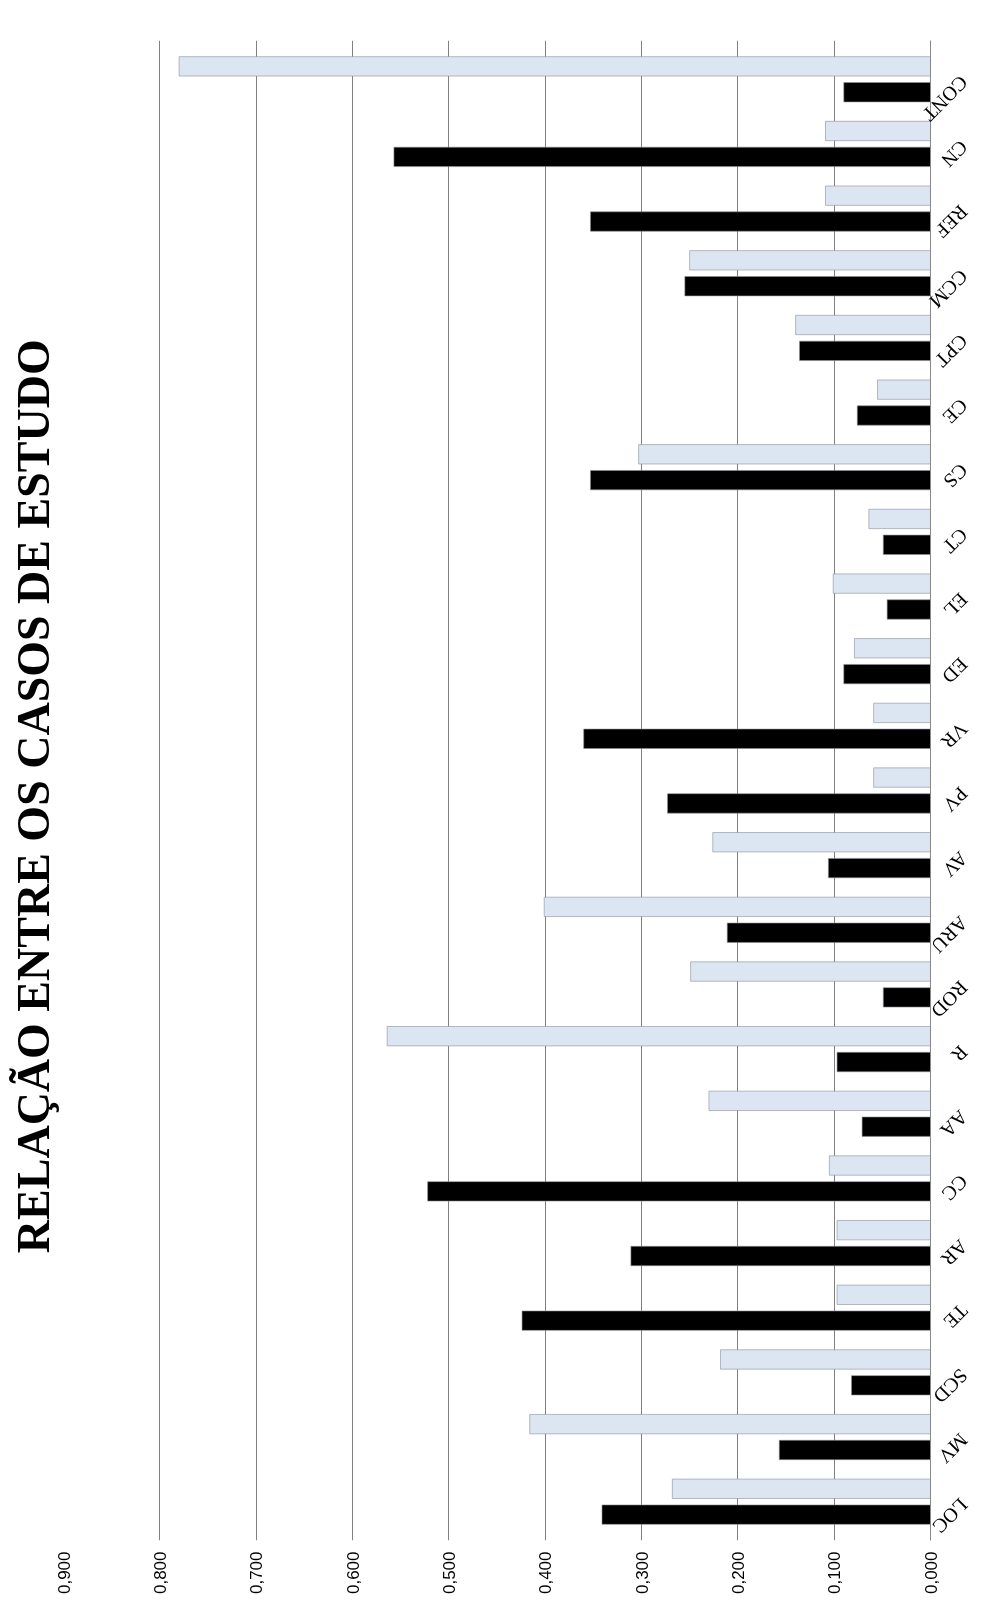  Describe the element at coordinates (835, 1573) in the screenshot. I see `x-tick-label: 0,100` at that location.